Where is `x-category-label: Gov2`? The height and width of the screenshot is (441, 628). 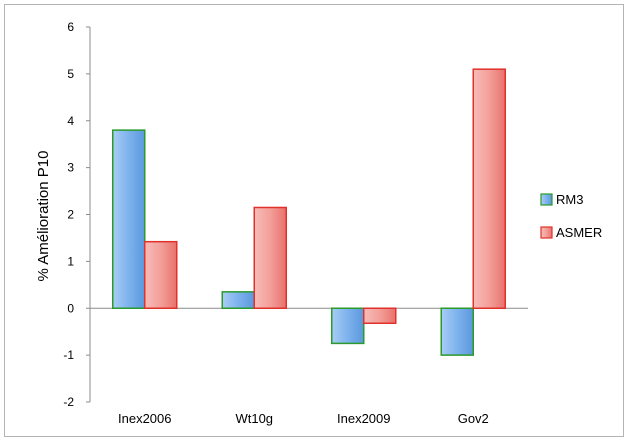
x-category-label: Gov2 is located at coordinates (473, 418).